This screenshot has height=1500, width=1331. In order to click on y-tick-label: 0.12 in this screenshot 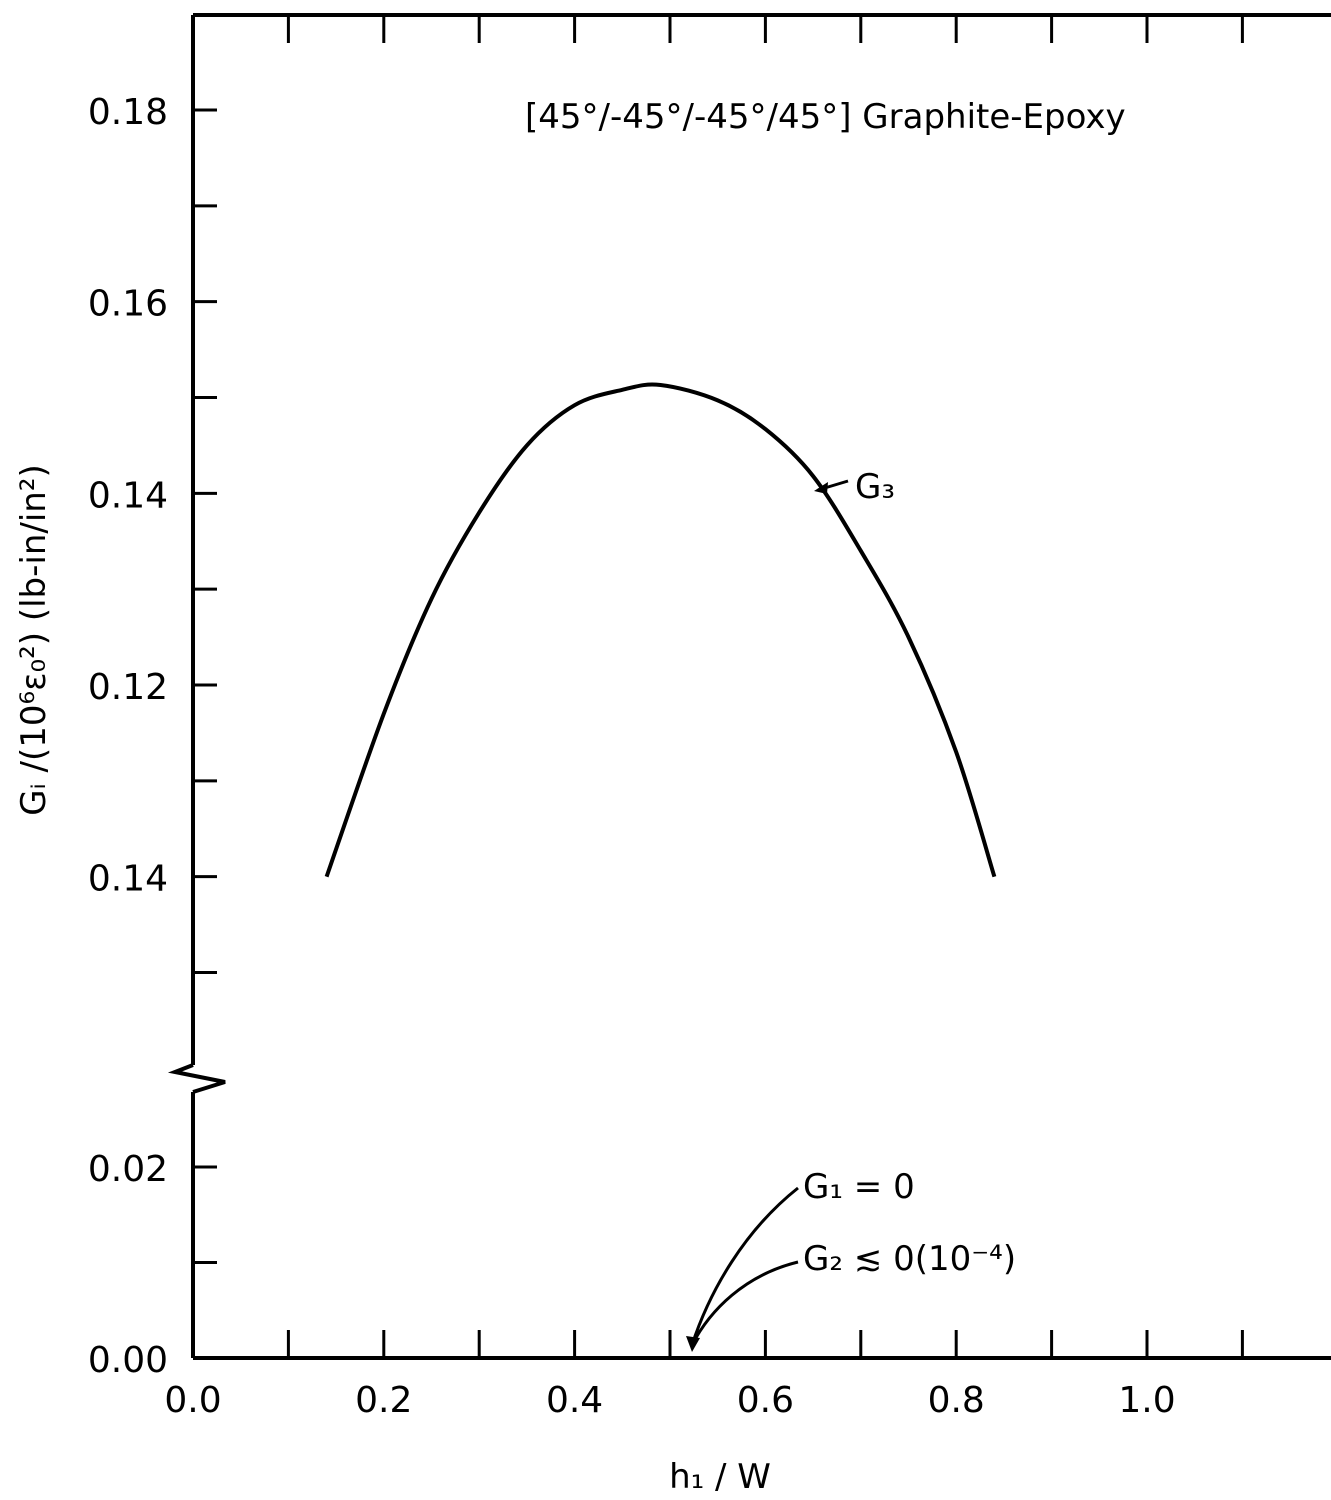, I will do `click(128, 687)`.